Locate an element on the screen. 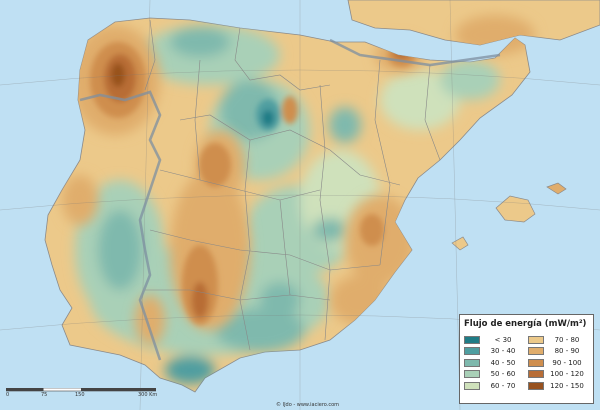  legend-label: 70 - 80 is located at coordinates (567, 339).